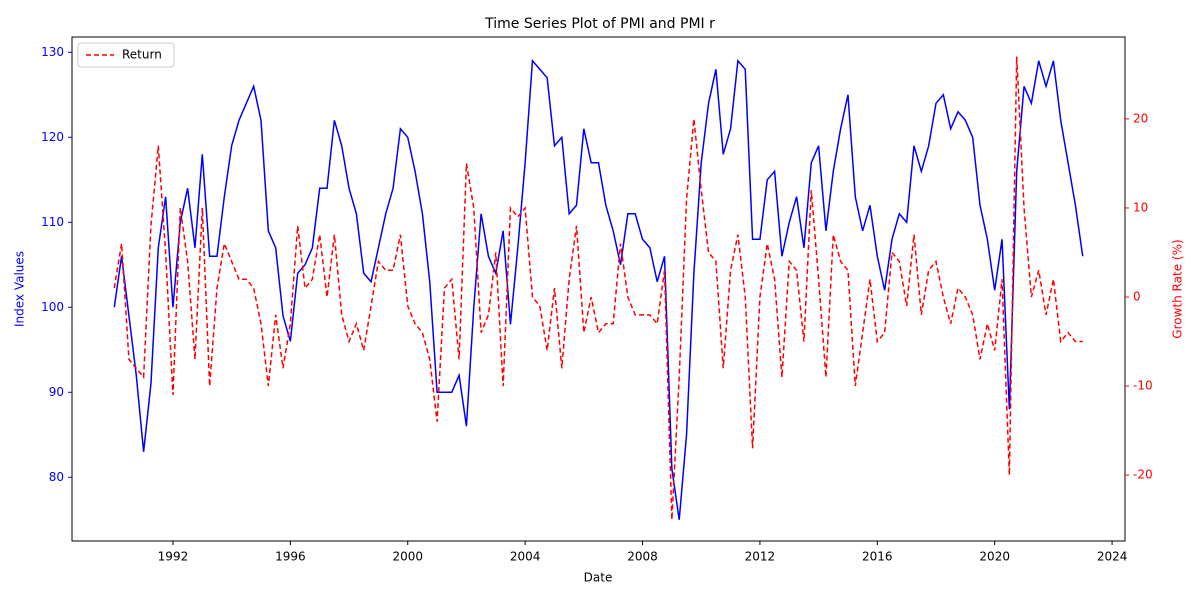 This screenshot has width=1200, height=600. Describe the element at coordinates (1178, 288) in the screenshot. I see `y2-axis-label: Growth Rate (%)` at that location.